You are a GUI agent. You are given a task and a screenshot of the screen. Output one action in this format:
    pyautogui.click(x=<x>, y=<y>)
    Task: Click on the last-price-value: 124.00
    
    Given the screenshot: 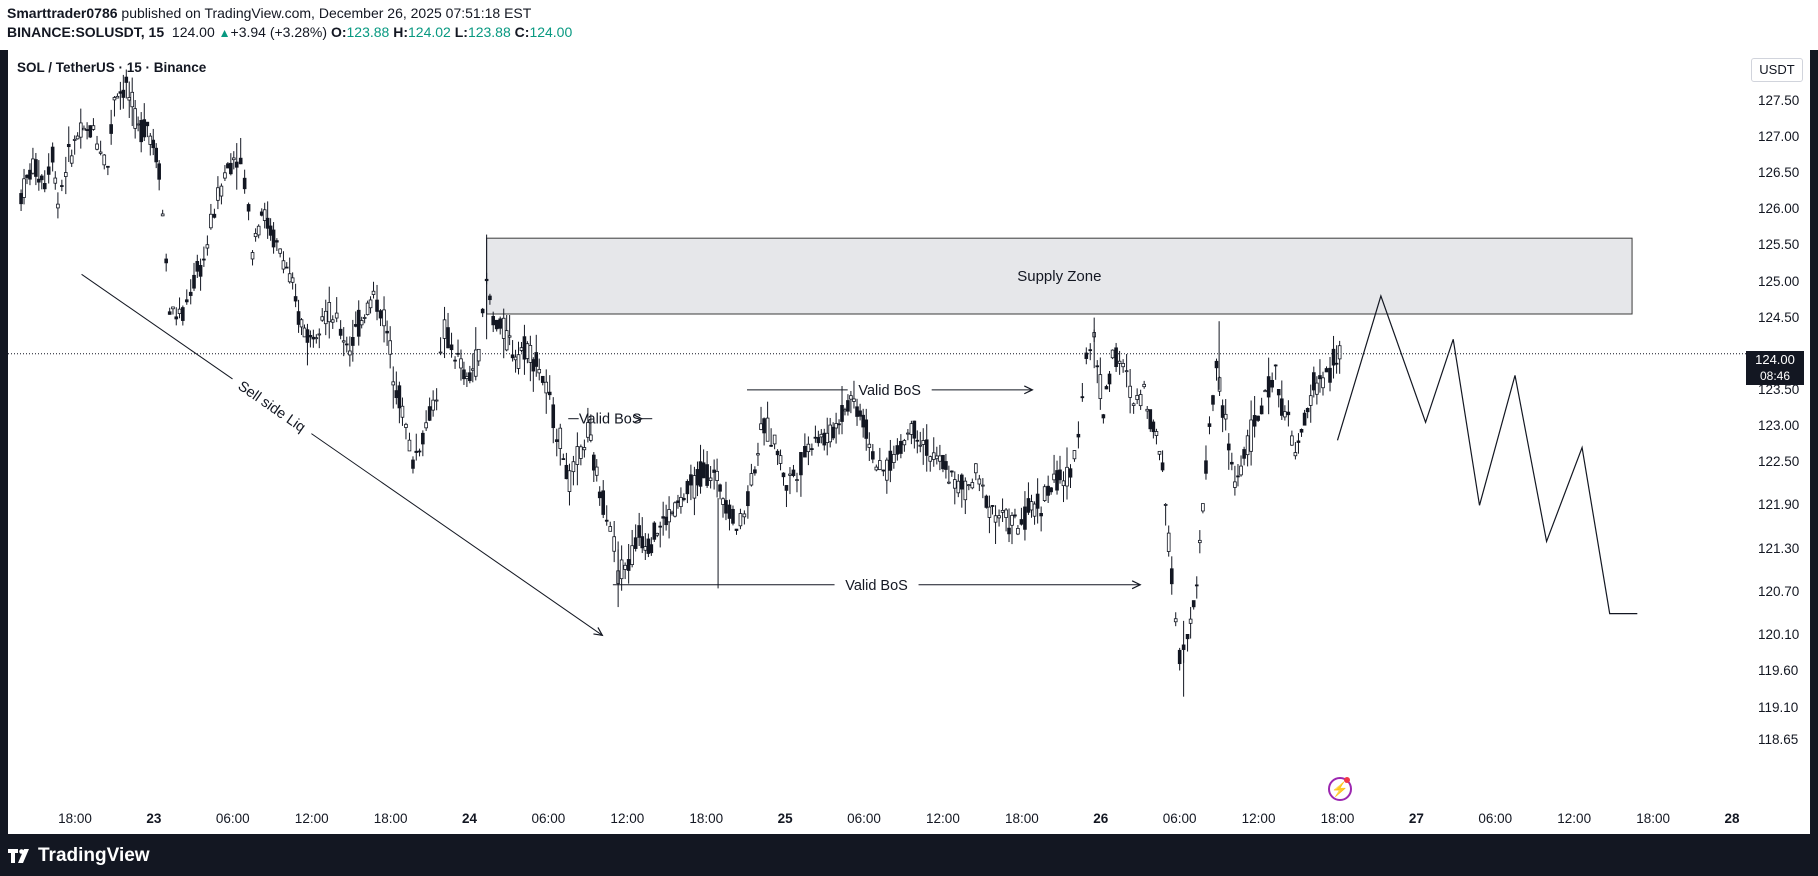 What is the action you would take?
    pyautogui.click(x=1775, y=359)
    